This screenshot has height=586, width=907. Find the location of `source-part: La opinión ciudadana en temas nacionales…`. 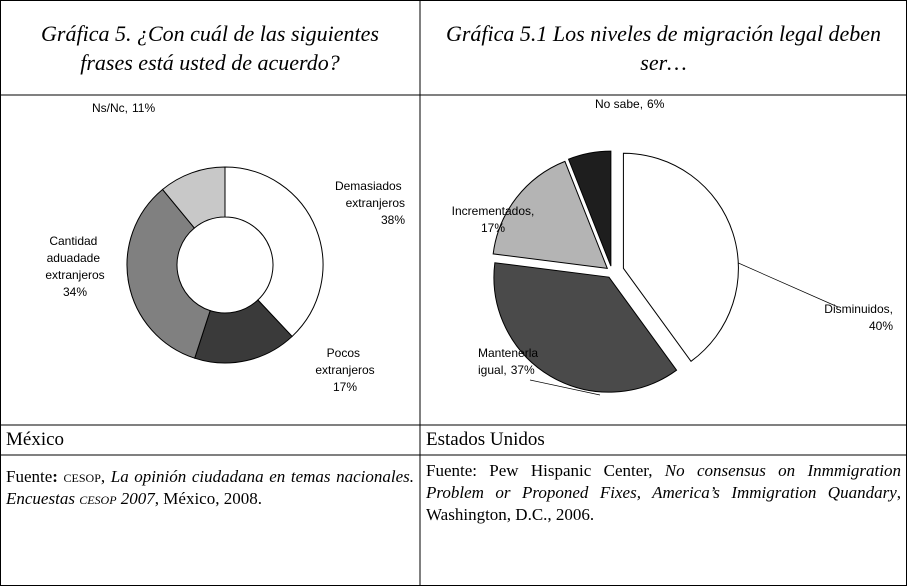

source-part: La opinión ciudadana en temas nacionales… is located at coordinates (210, 487).